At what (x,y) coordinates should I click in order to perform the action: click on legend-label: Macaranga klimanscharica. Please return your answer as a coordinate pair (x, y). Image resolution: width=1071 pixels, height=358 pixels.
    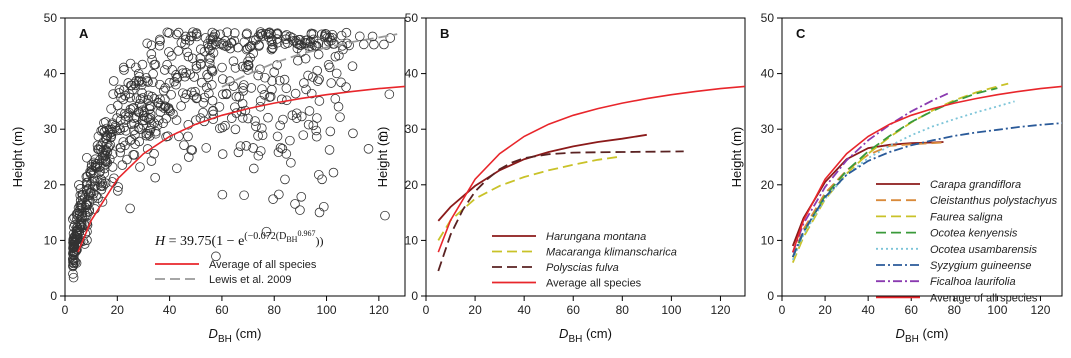
    Looking at the image, I should click on (611, 253).